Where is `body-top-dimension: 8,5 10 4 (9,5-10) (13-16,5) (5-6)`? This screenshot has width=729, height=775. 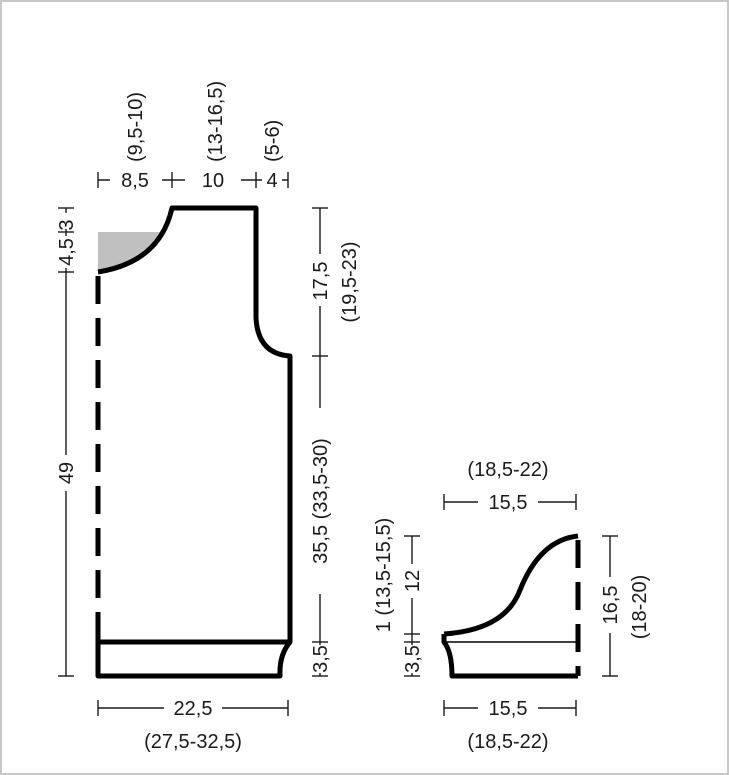 body-top-dimension: 8,5 10 4 (9,5-10) (13-16,5) (5-6) is located at coordinates (193, 136).